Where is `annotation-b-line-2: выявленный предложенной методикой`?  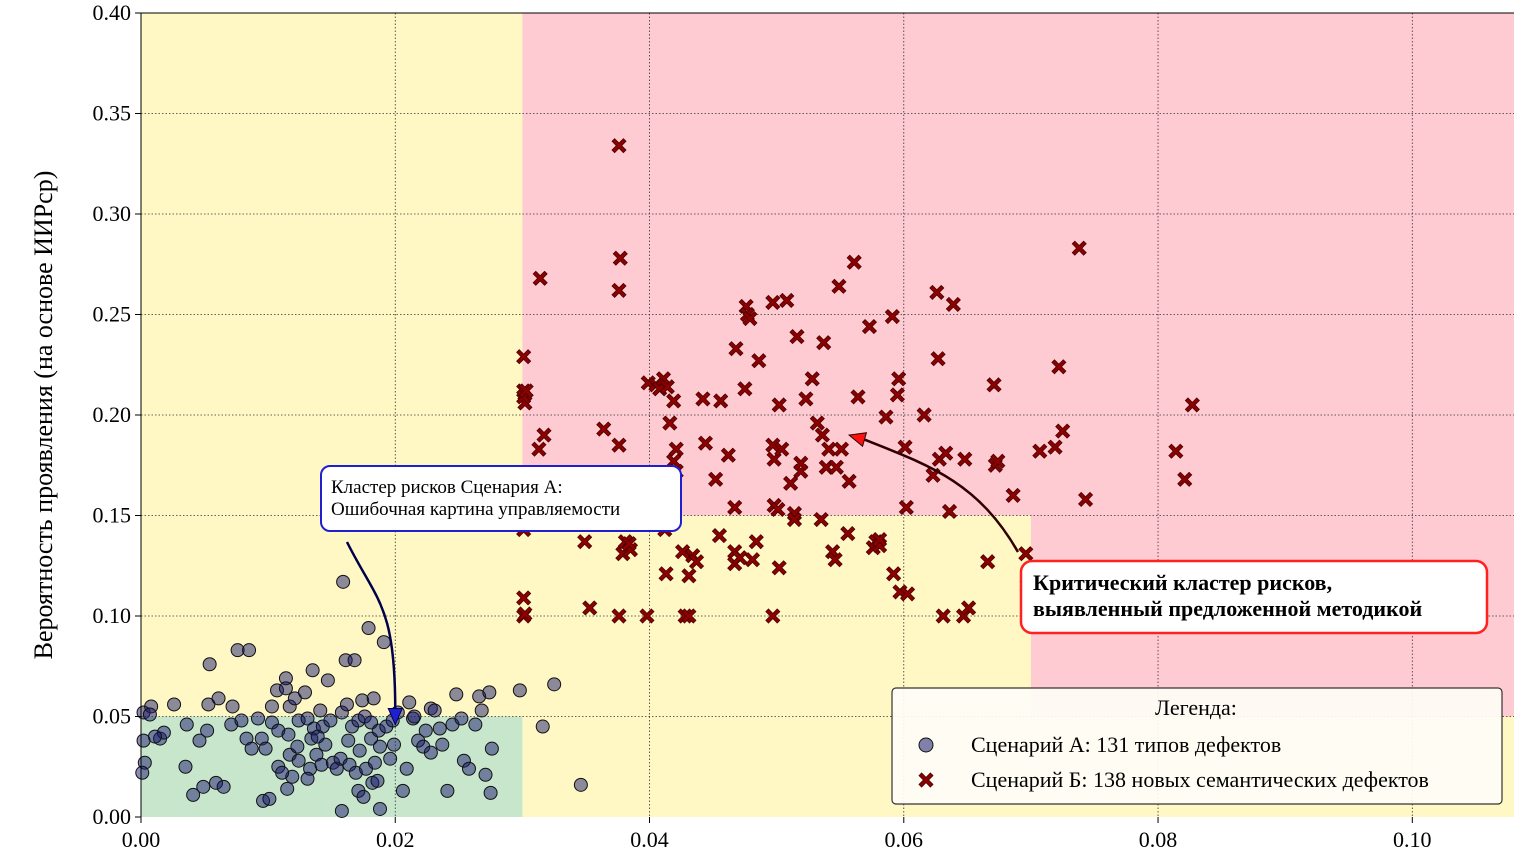
annotation-b-line-2: выявленный предложенной методикой is located at coordinates (1227, 608).